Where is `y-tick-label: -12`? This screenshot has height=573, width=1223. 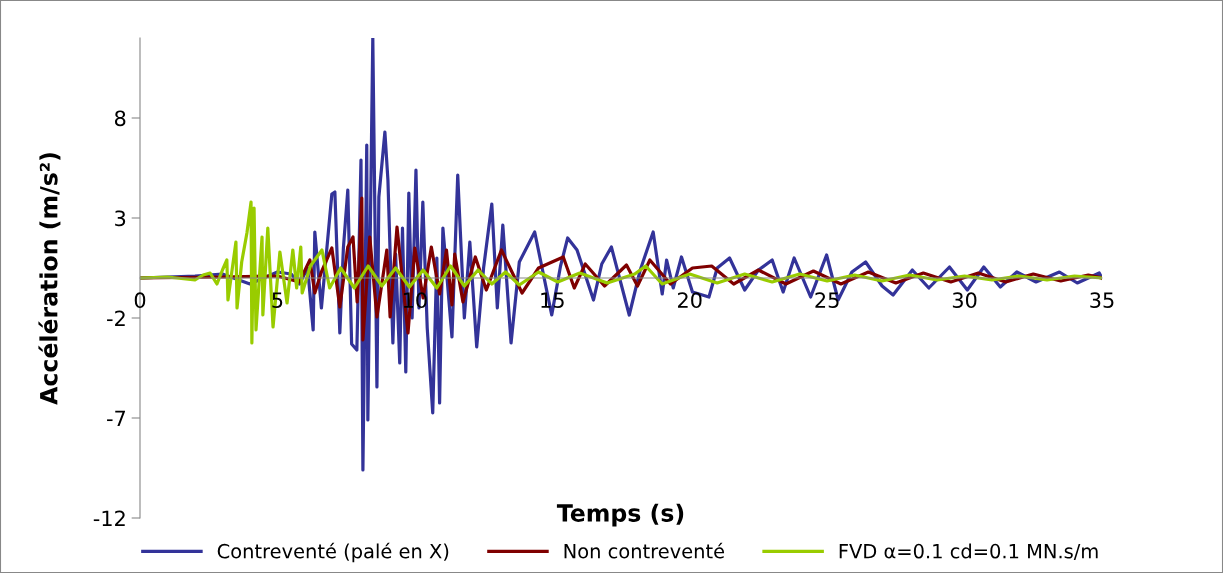 y-tick-label: -12 is located at coordinates (109, 518).